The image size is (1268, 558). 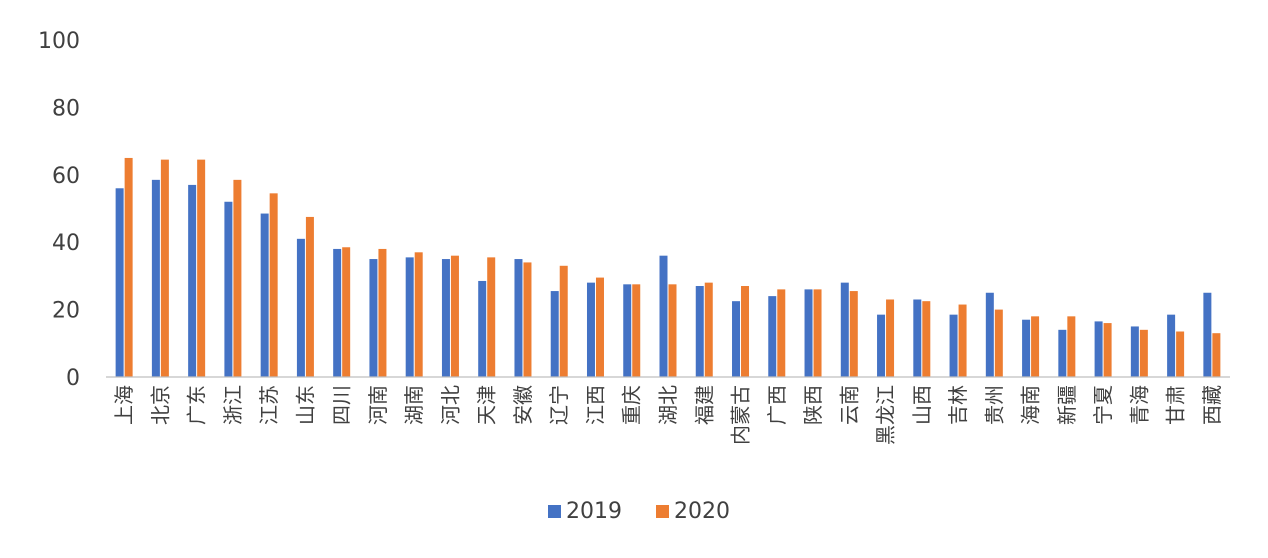 I want to click on bar-2020-山东, so click(x=309, y=296).